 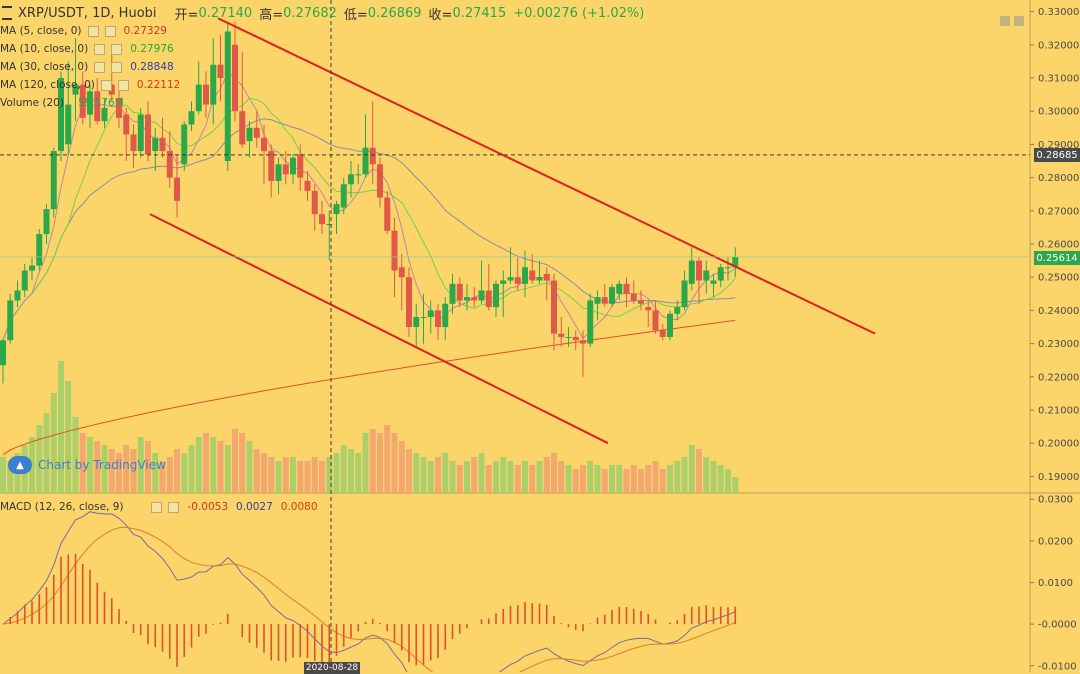 What do you see at coordinates (158, 85) in the screenshot?
I see `ma120-value: 0.22112` at bounding box center [158, 85].